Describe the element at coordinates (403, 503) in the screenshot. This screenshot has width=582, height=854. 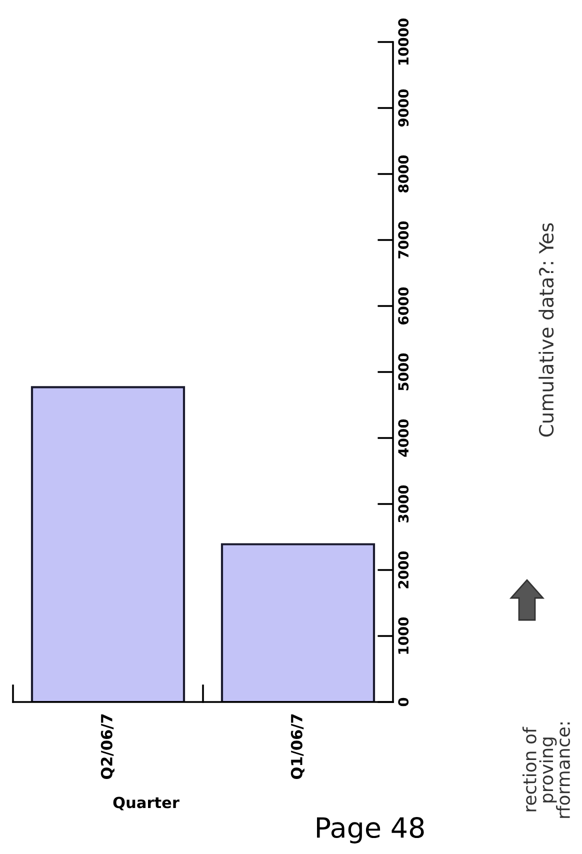
I see `y-tick-label: 3000` at that location.